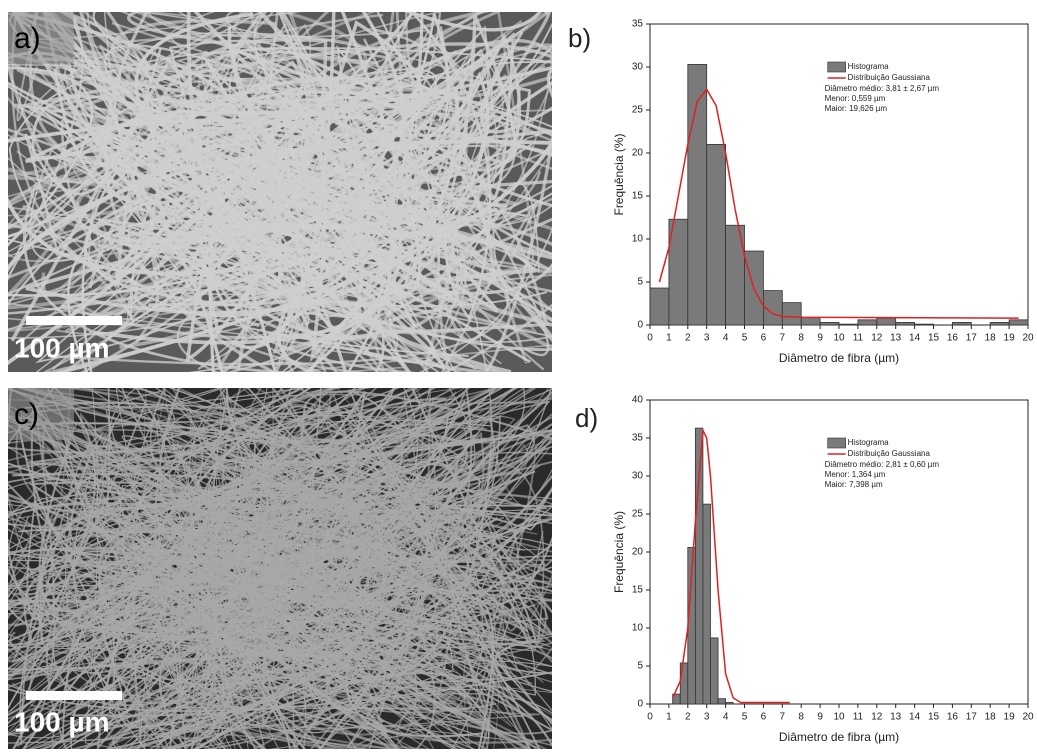 The height and width of the screenshot is (754, 1037). I want to click on annotation: Menor: 0,559 µm, so click(855, 98).